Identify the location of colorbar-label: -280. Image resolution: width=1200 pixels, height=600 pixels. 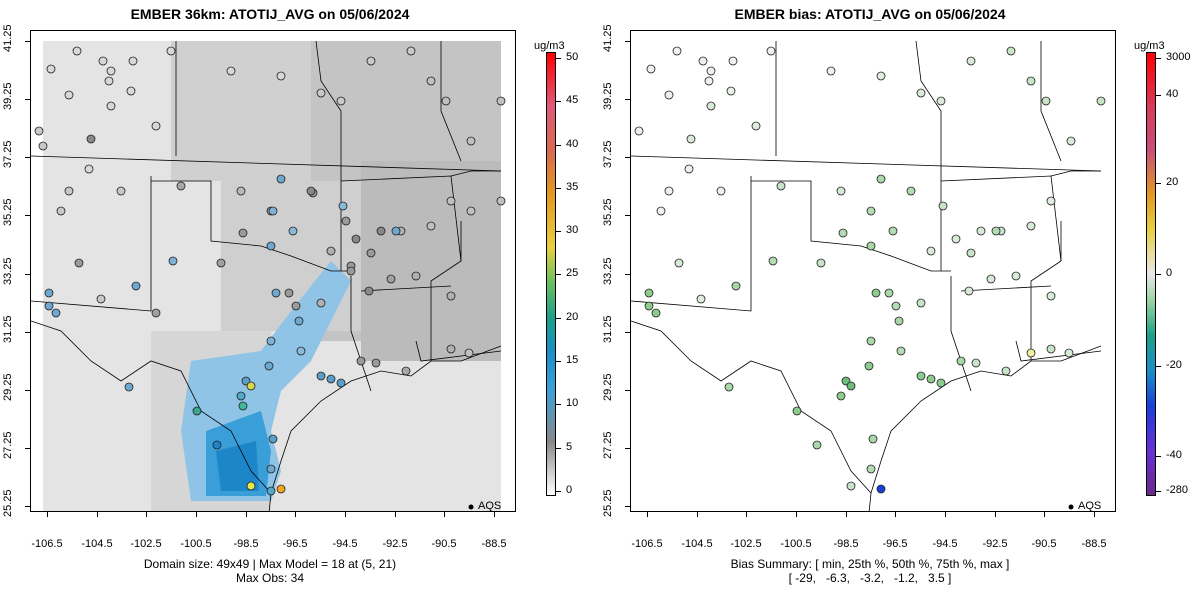
(1177, 490).